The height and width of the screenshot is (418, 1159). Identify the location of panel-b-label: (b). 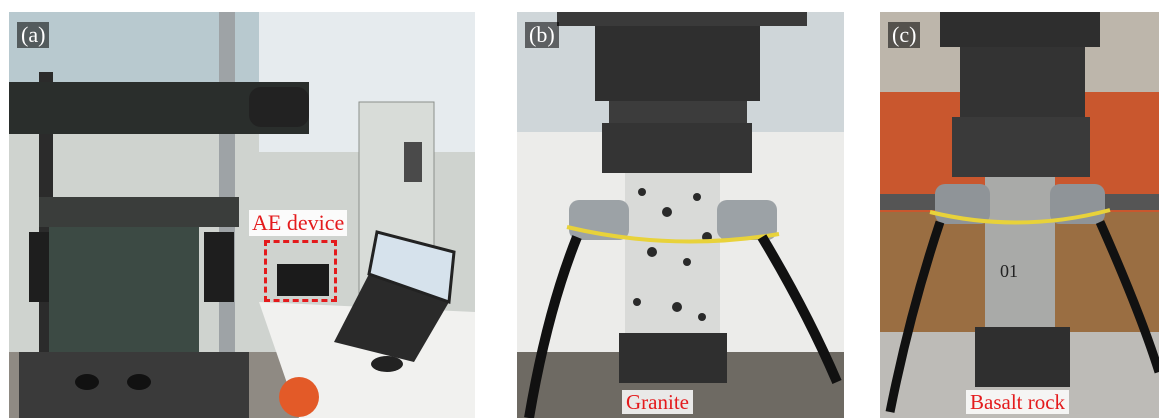
(542, 35).